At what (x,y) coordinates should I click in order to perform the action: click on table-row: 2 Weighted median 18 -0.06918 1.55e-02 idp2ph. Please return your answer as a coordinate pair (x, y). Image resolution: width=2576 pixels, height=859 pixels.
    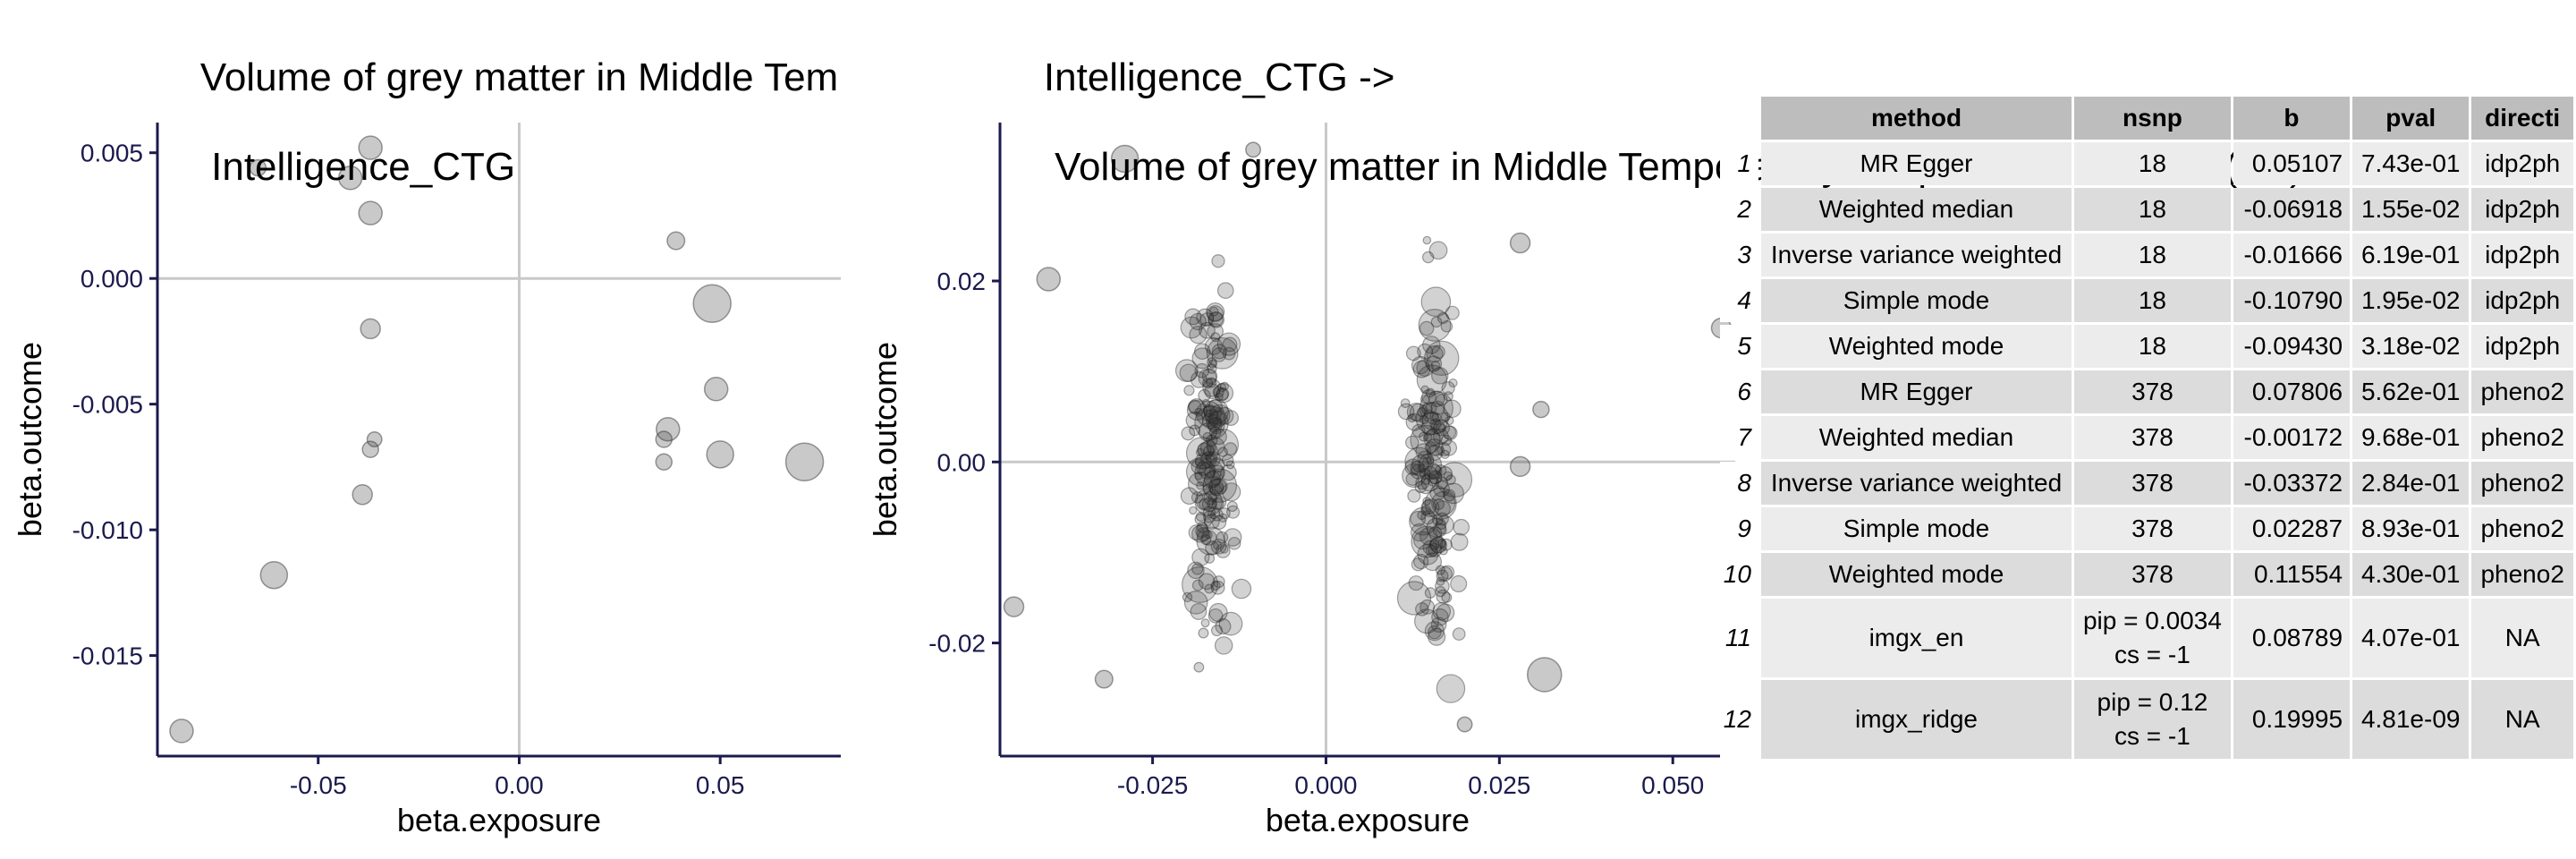
    Looking at the image, I should click on (2146, 209).